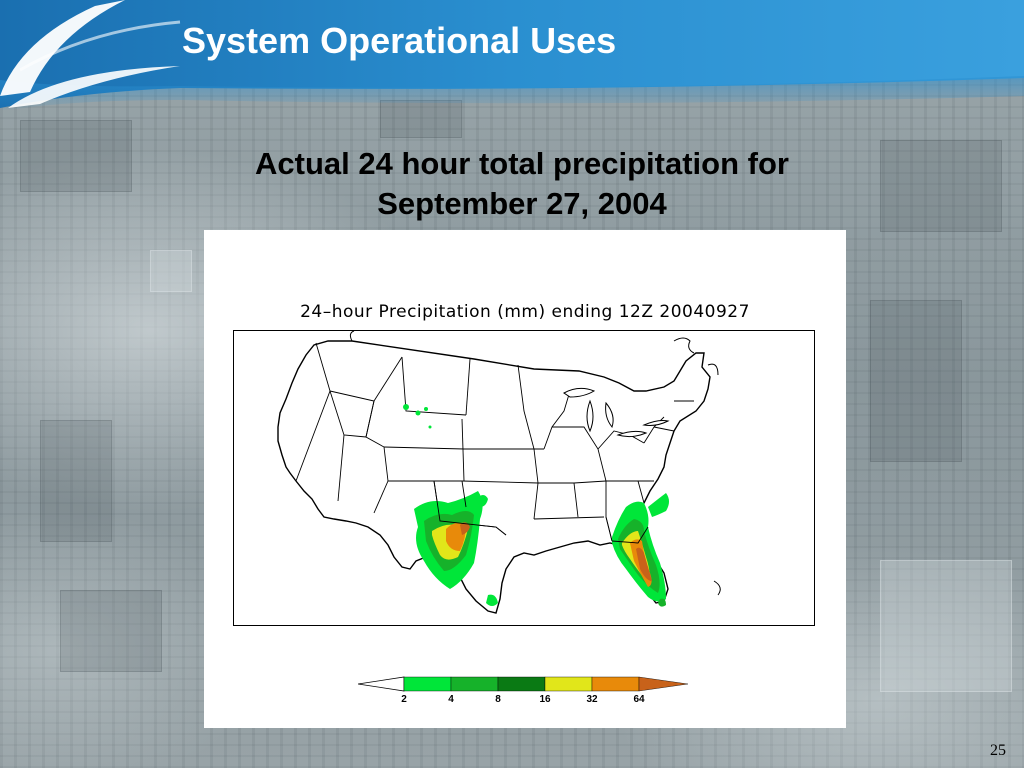 The height and width of the screenshot is (768, 1024). Describe the element at coordinates (640, 550) in the screenshot. I see `southeast-precip` at that location.